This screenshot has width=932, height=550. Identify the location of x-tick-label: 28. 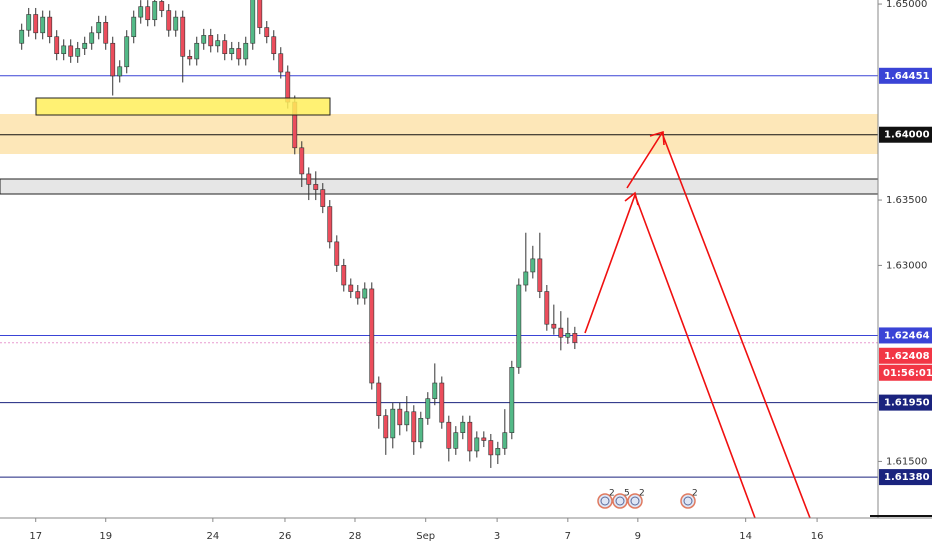
(355, 536).